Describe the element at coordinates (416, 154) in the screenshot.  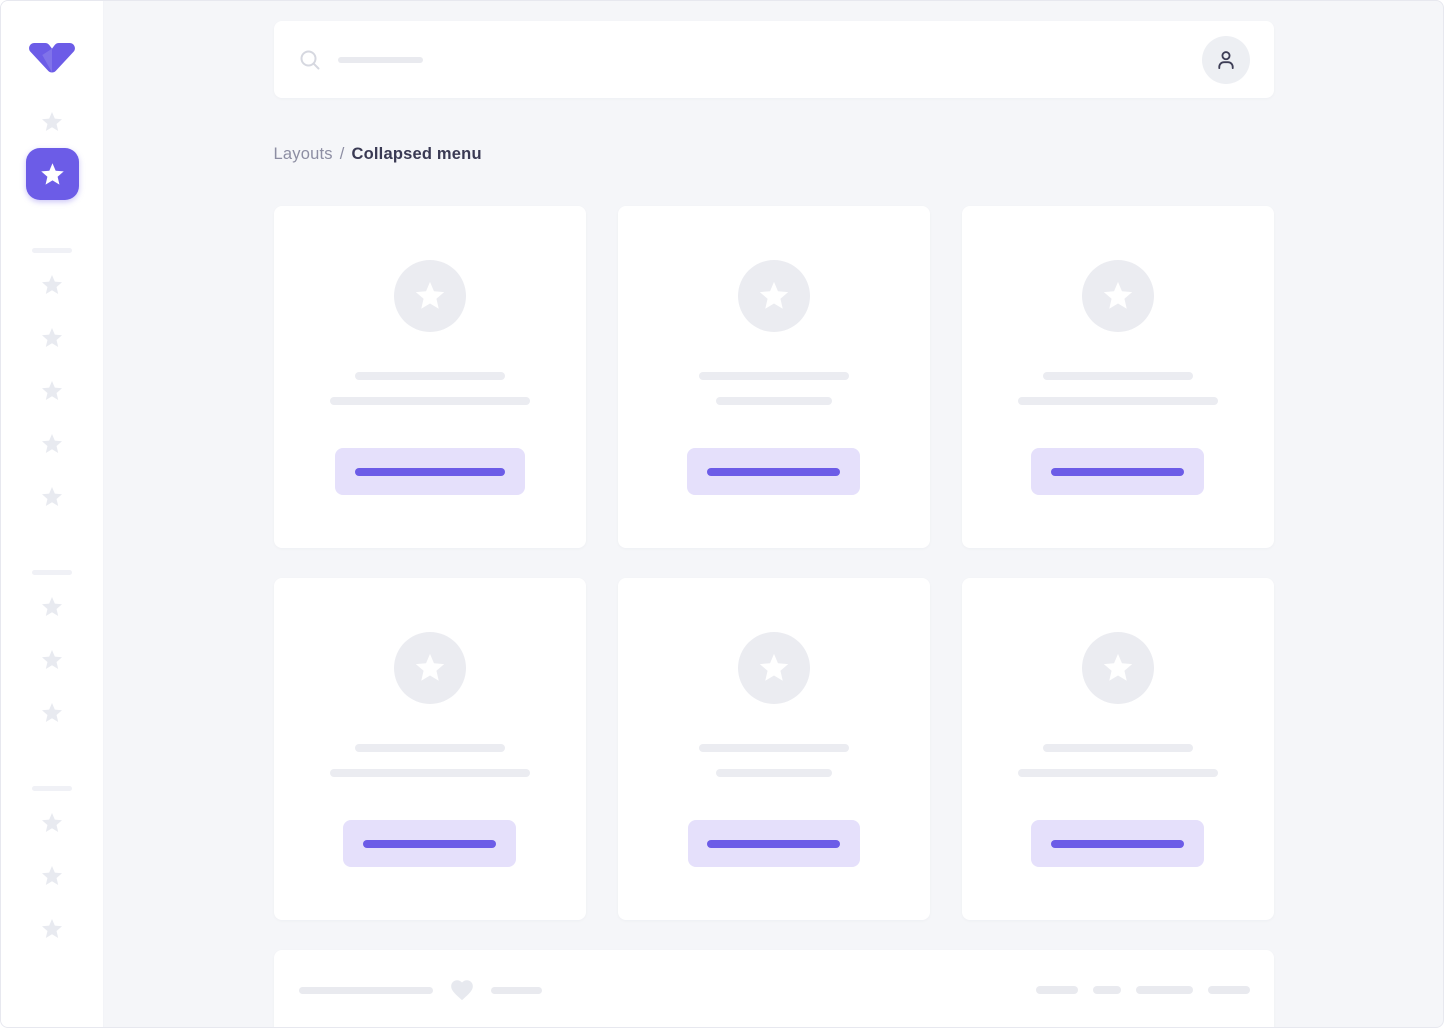
I see `page-title: Collapsed menu` at that location.